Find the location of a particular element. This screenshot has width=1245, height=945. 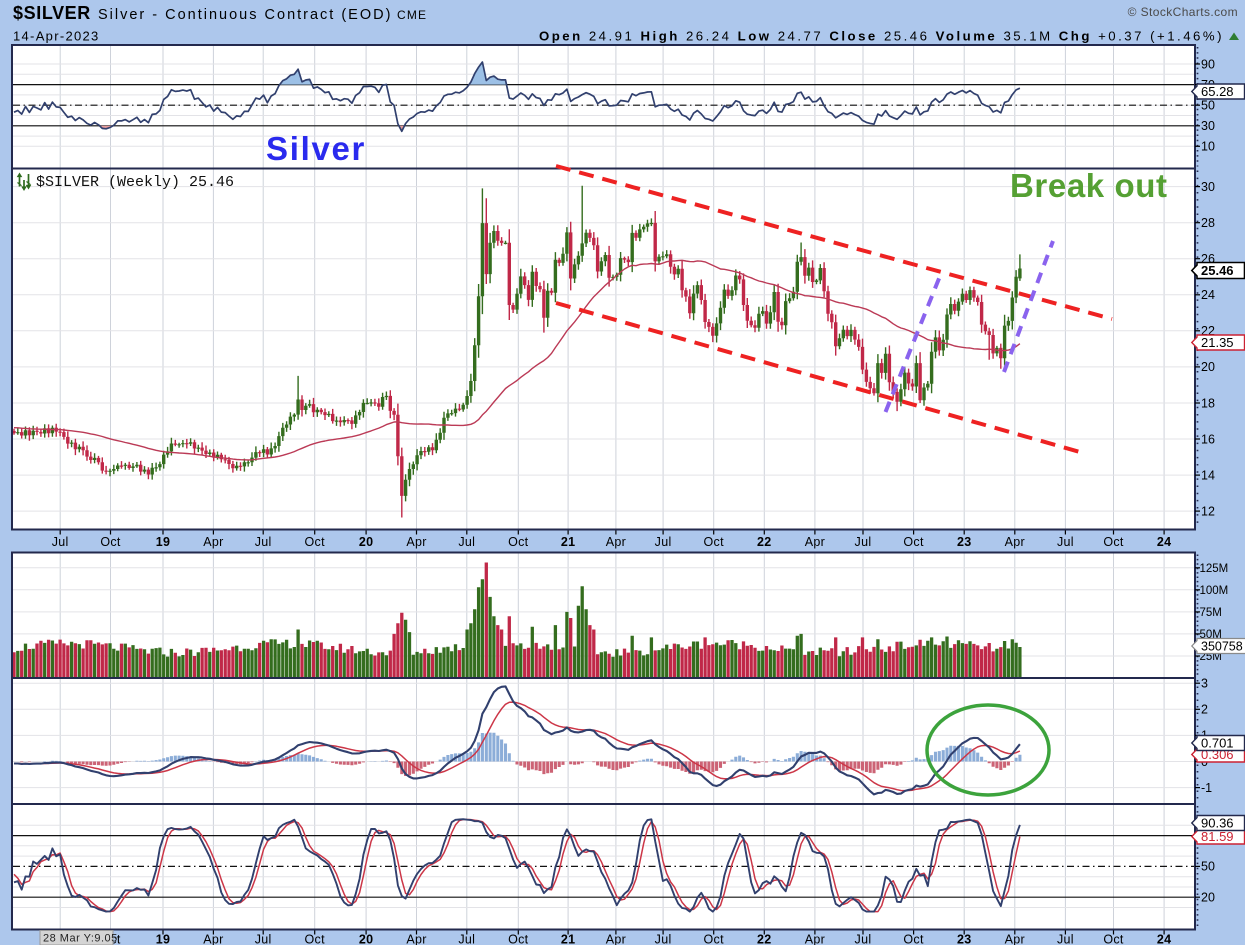

svg-text: 2 is located at coordinates (1204, 710).